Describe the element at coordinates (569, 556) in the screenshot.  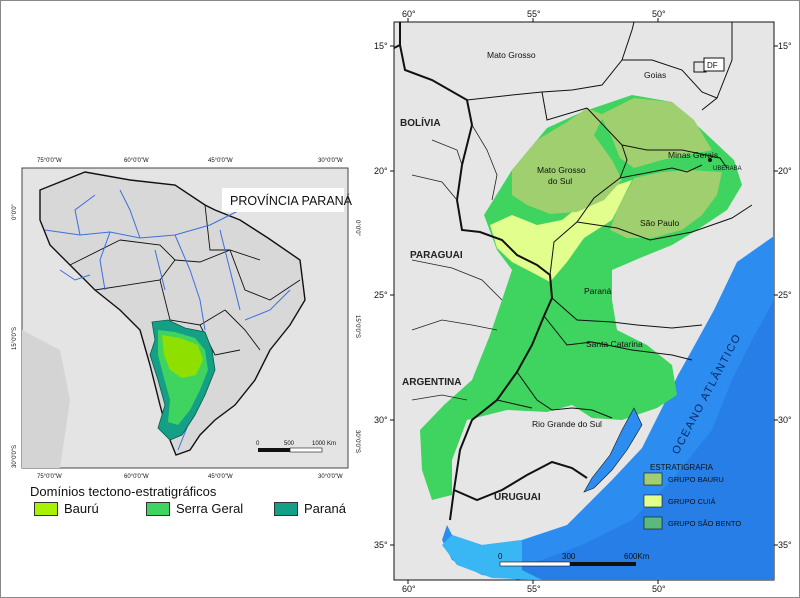
I see `main-scale-label: 300` at that location.